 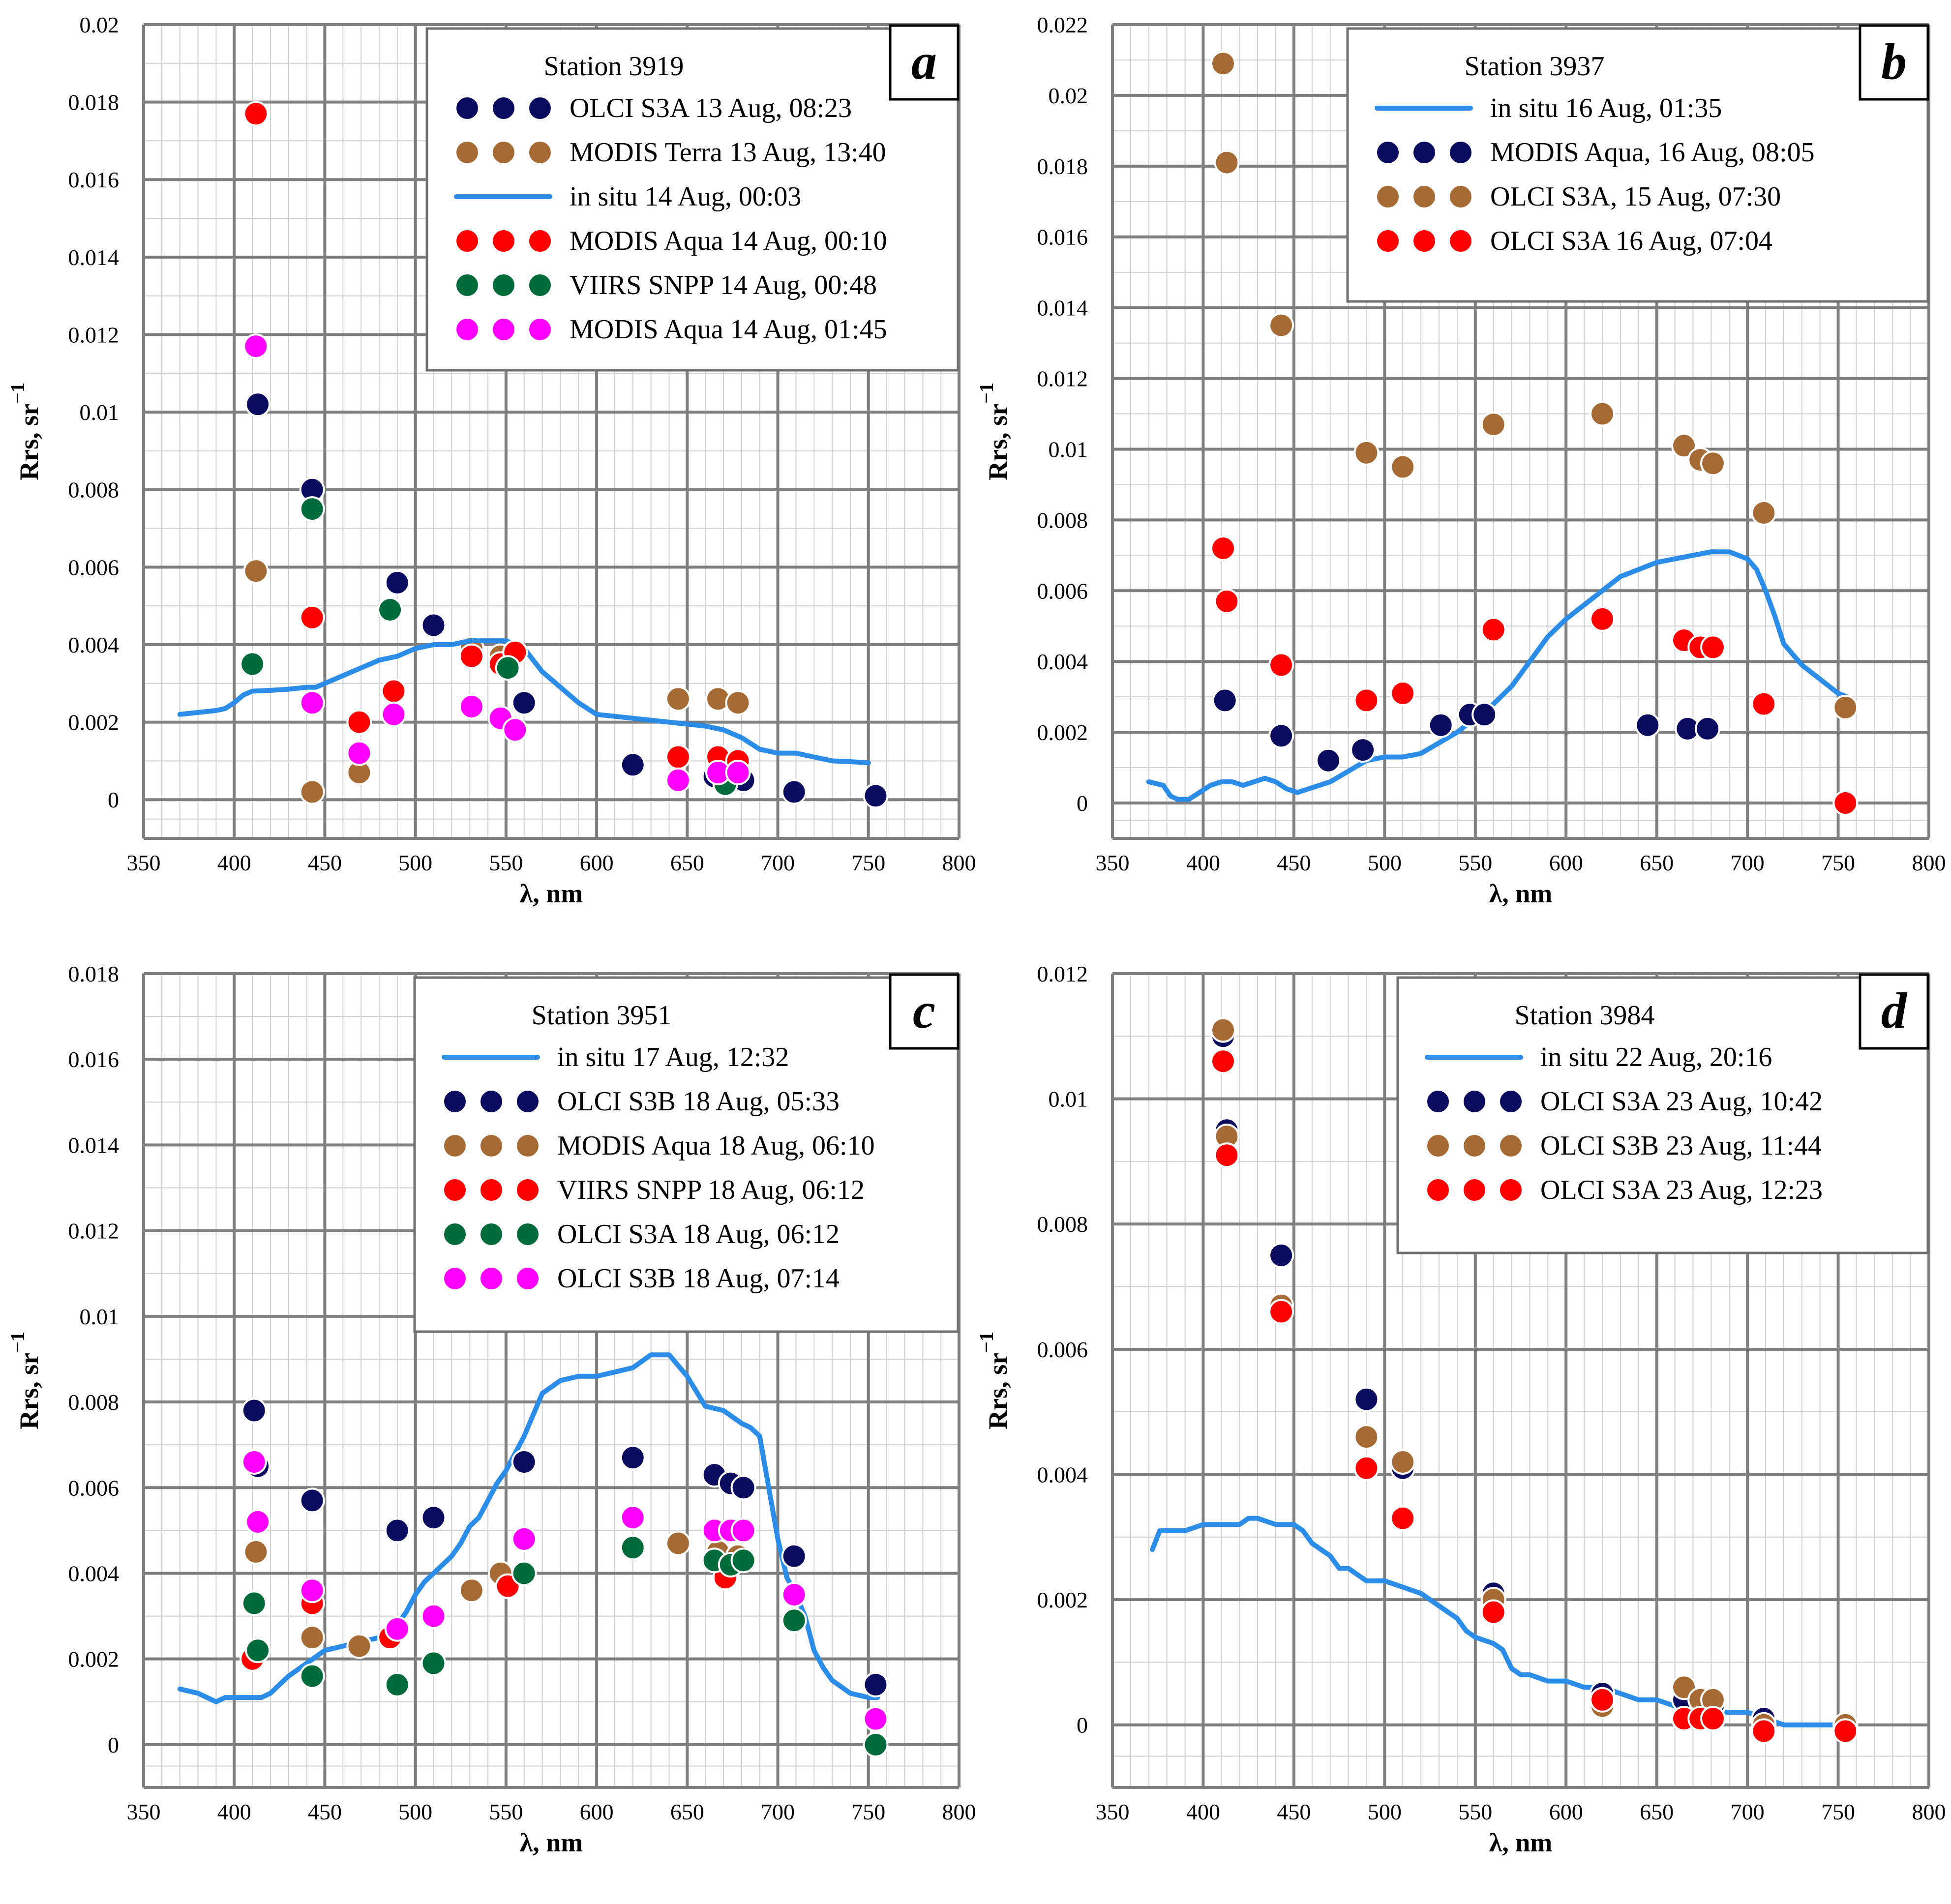 What do you see at coordinates (924, 1011) in the screenshot?
I see `panel-letter-box` at bounding box center [924, 1011].